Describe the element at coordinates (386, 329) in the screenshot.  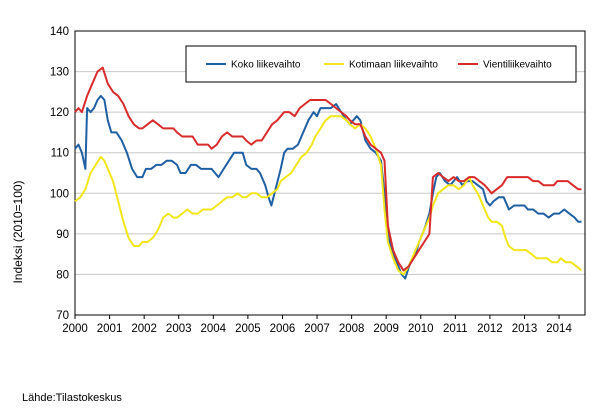
I see `x-tick-label: 2009` at that location.